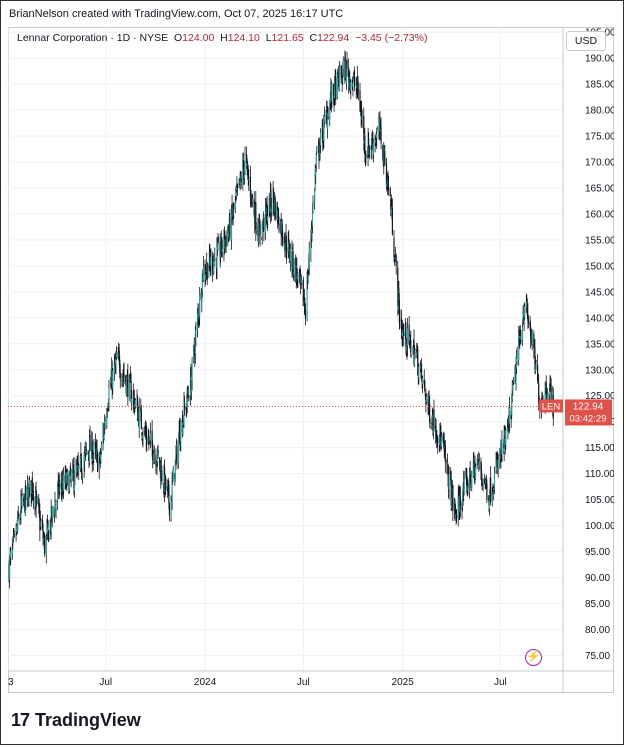 This screenshot has width=626, height=747. I want to click on x-tick-label: Jul, so click(500, 682).